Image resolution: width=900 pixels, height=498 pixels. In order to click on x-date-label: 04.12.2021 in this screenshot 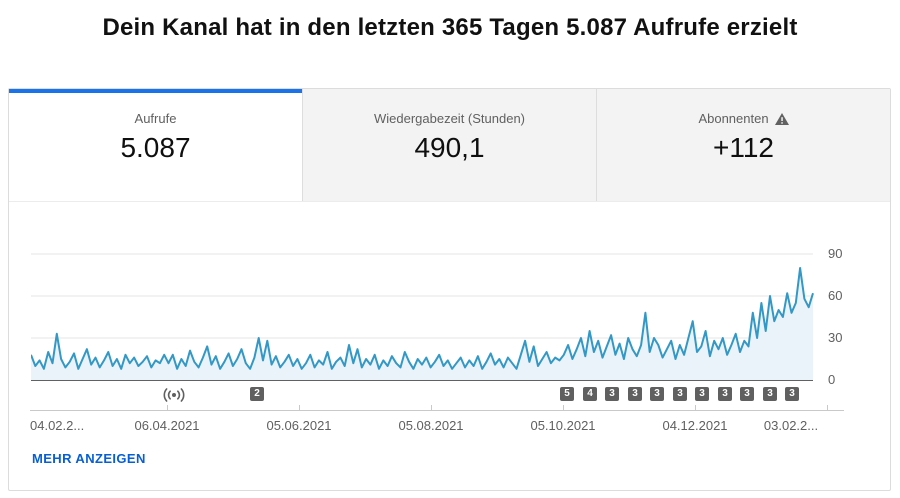, I will do `click(695, 425)`.